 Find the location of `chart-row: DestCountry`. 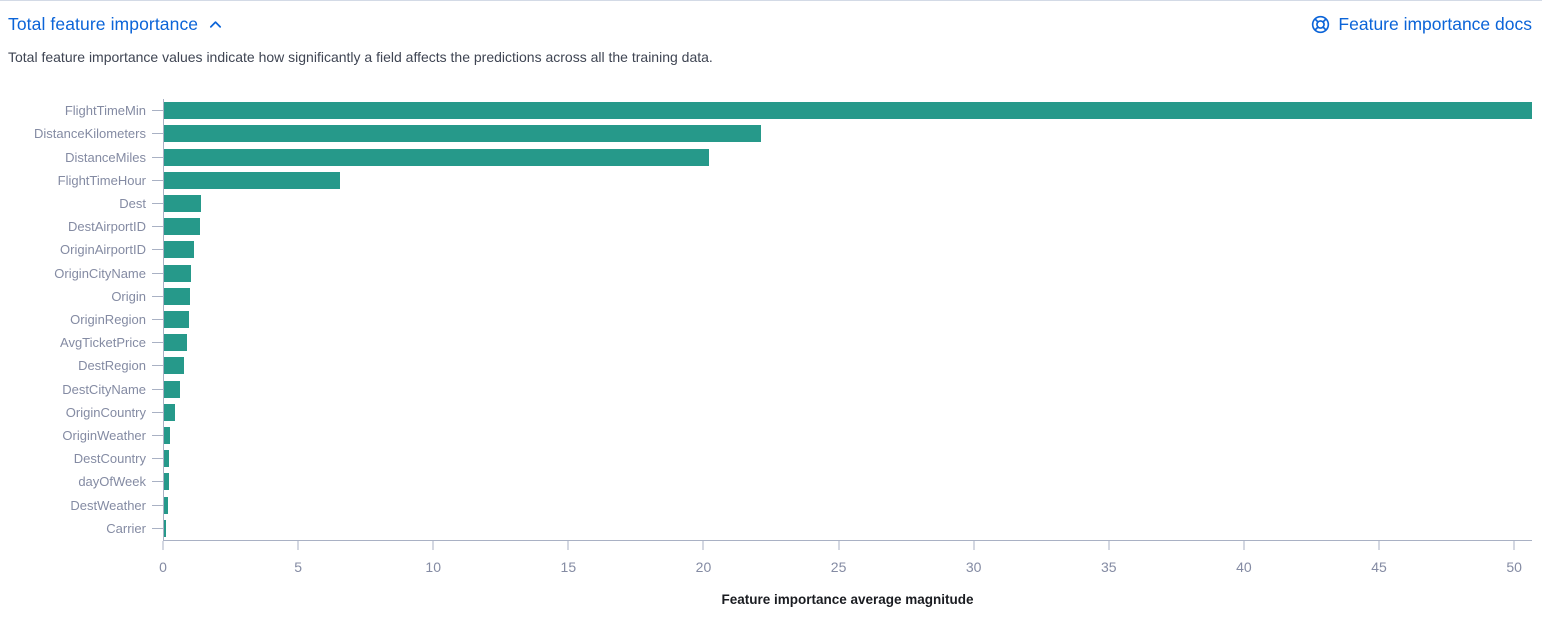

chart-row: DestCountry is located at coordinates (771, 459).